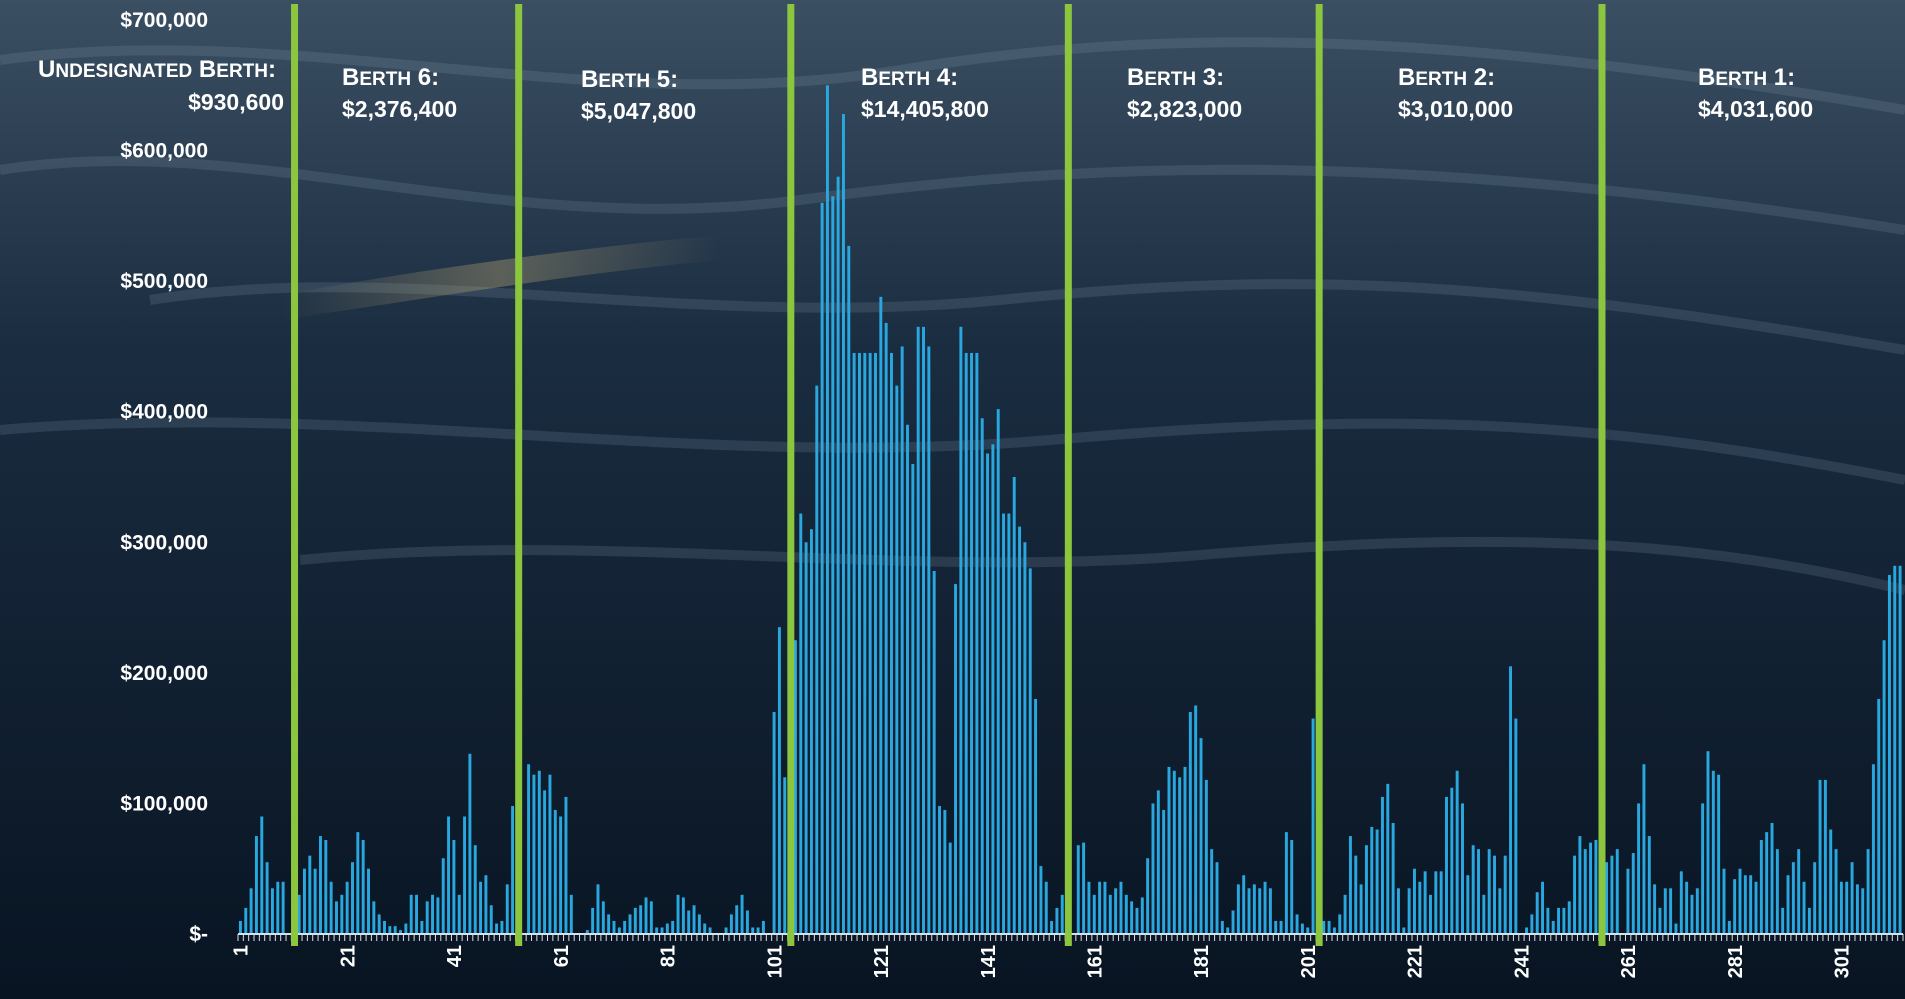  I want to click on y-tick-label: $100,000, so click(164, 803).